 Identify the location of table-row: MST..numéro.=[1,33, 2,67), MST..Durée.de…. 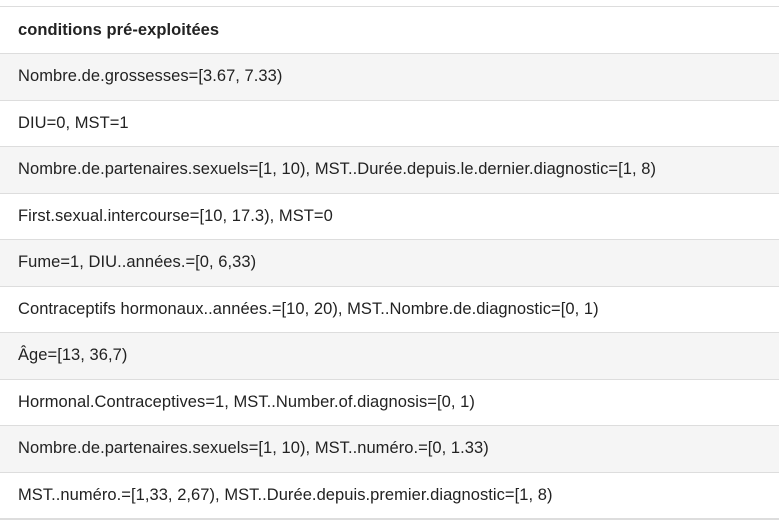
(389, 494).